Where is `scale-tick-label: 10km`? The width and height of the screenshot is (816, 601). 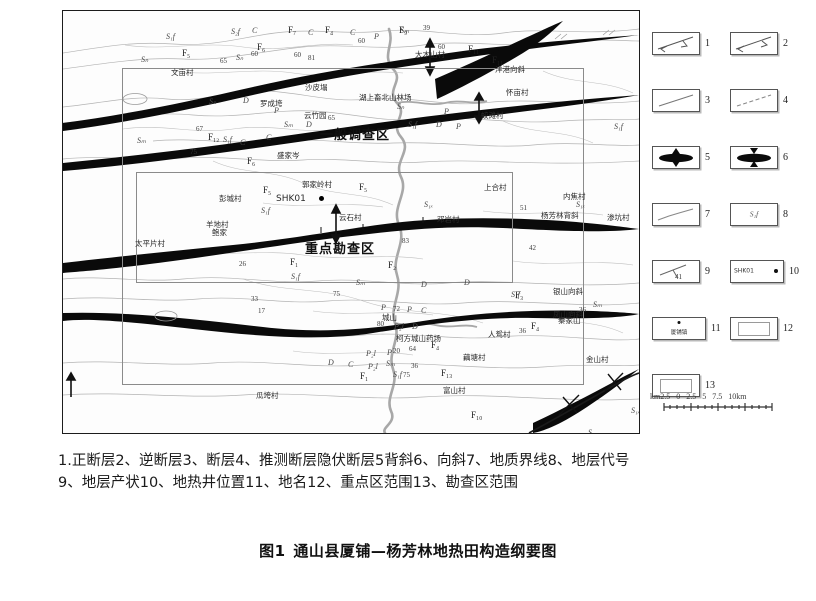
scale-tick-label: 10km is located at coordinates (737, 396).